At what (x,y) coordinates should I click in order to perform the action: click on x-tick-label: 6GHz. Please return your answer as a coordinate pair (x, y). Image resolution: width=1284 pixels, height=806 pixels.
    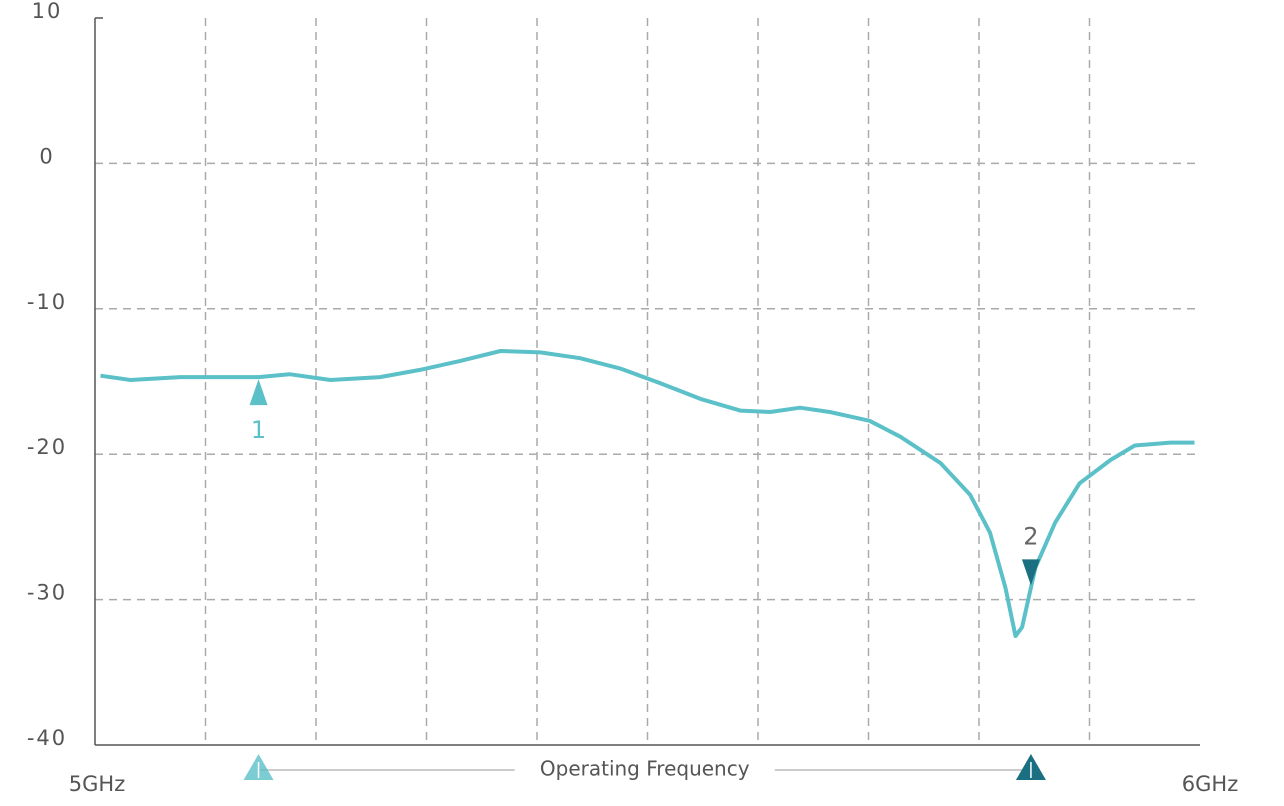
    Looking at the image, I should click on (1210, 784).